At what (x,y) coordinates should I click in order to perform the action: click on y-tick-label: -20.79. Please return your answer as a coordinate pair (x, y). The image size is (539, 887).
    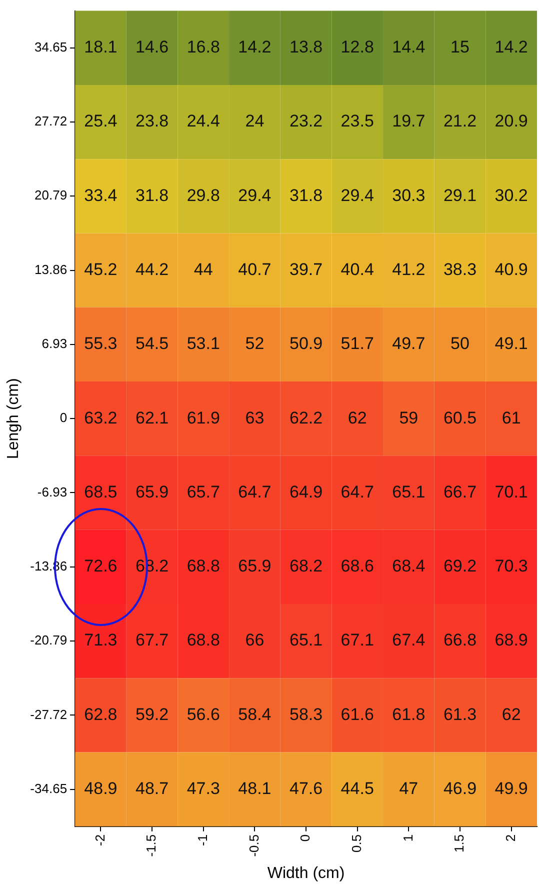
    Looking at the image, I should click on (49, 640).